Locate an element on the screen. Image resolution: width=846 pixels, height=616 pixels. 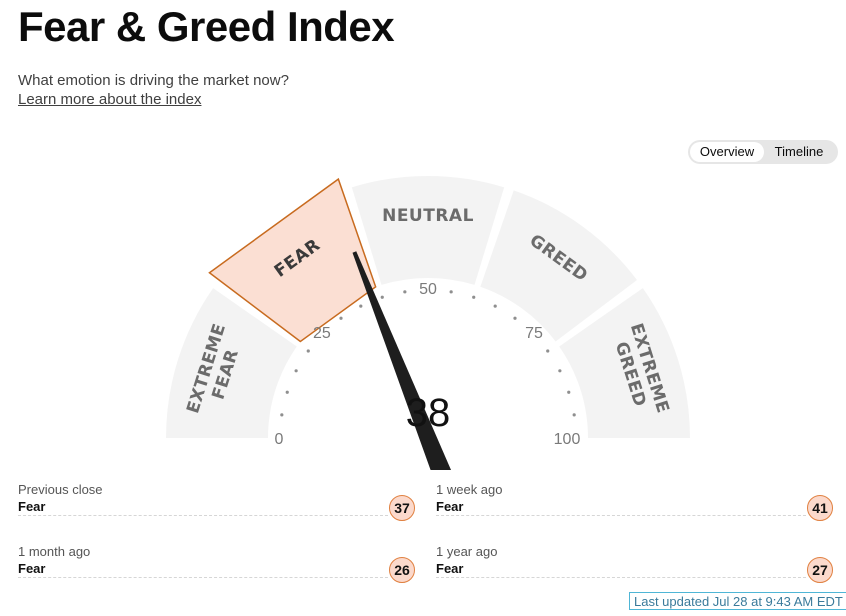
timeline-toggle-button: Timeline is located at coordinates (799, 151).